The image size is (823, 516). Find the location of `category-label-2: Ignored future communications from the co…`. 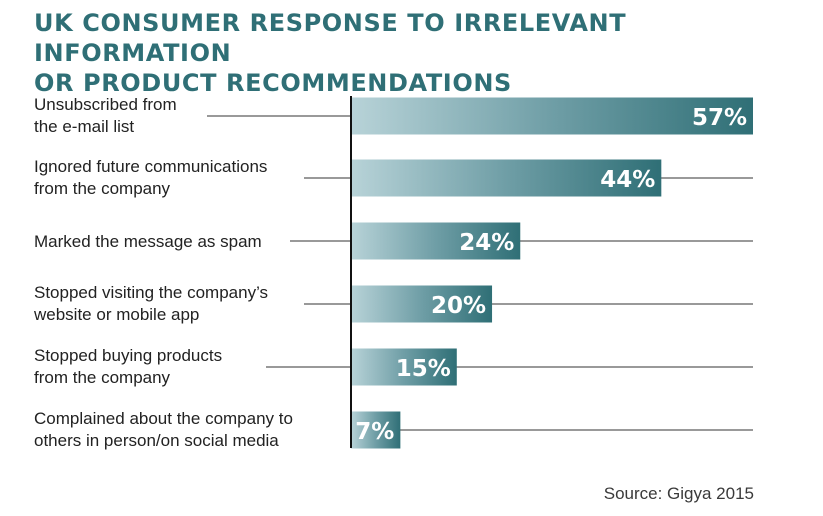

category-label-2: Ignored future communications from the co… is located at coordinates (150, 177).